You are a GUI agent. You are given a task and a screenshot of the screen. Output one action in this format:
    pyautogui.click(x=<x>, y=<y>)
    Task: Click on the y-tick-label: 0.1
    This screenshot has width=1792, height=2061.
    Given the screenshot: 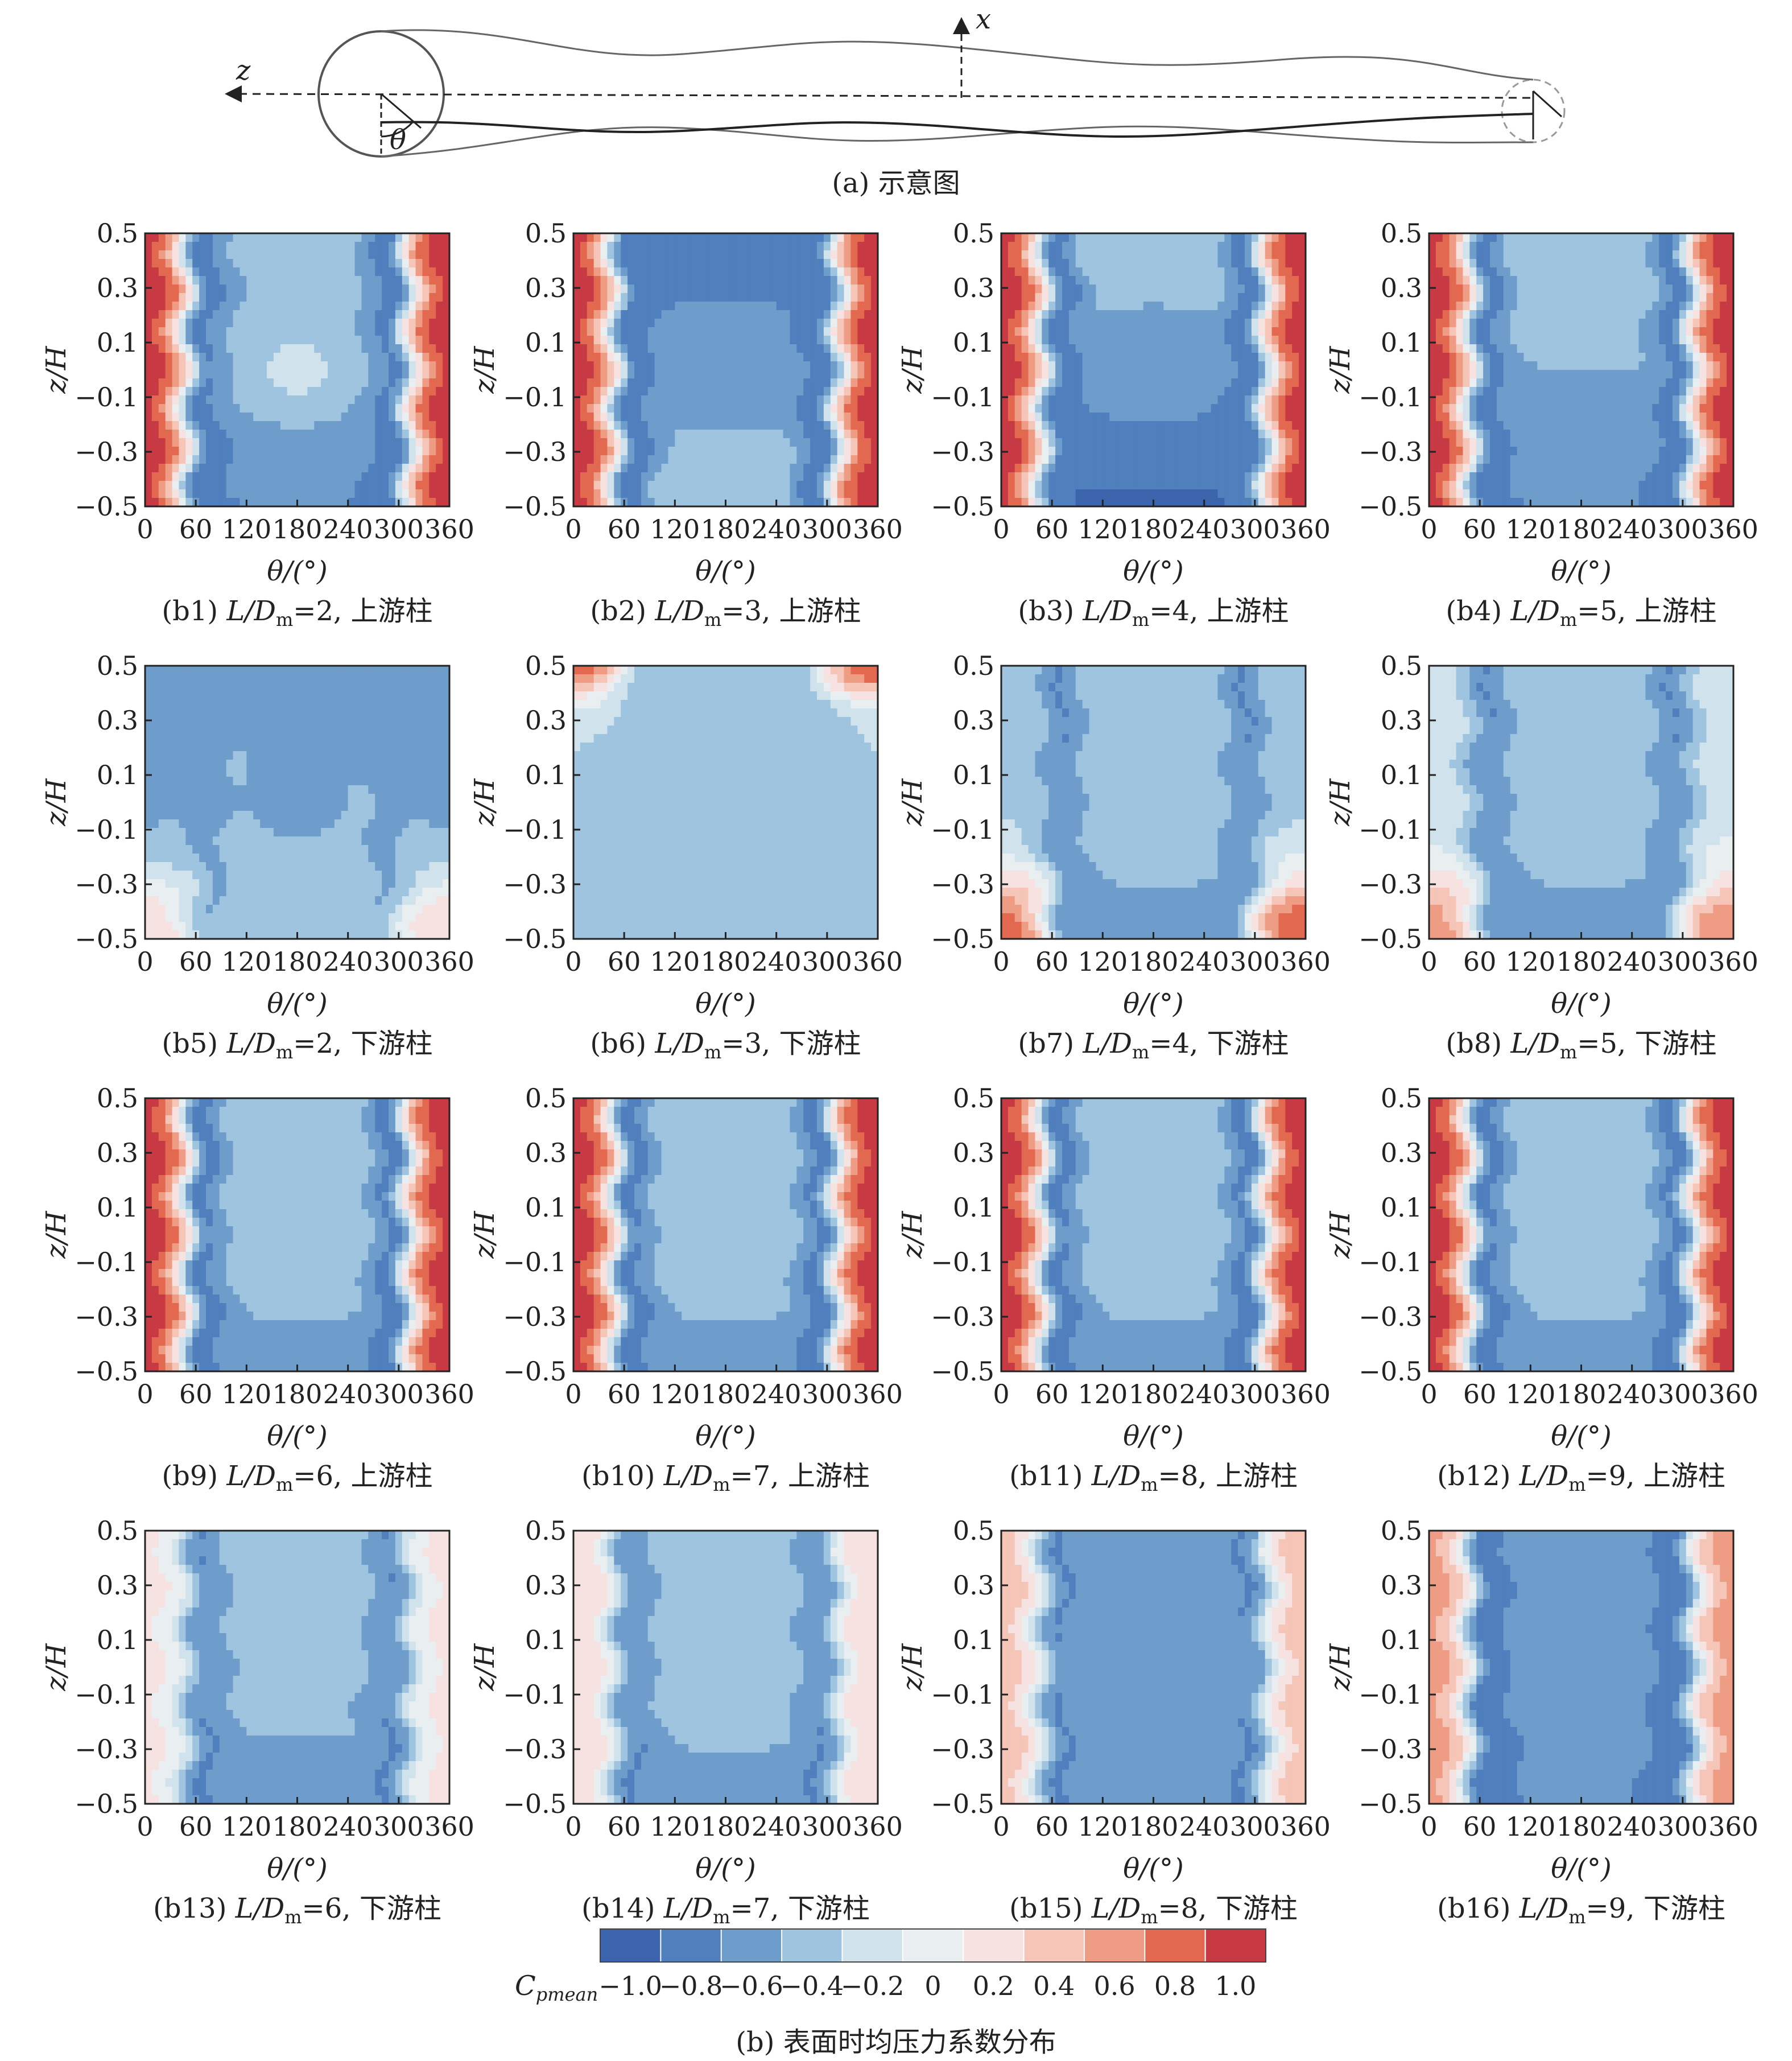 What is the action you would take?
    pyautogui.click(x=117, y=342)
    